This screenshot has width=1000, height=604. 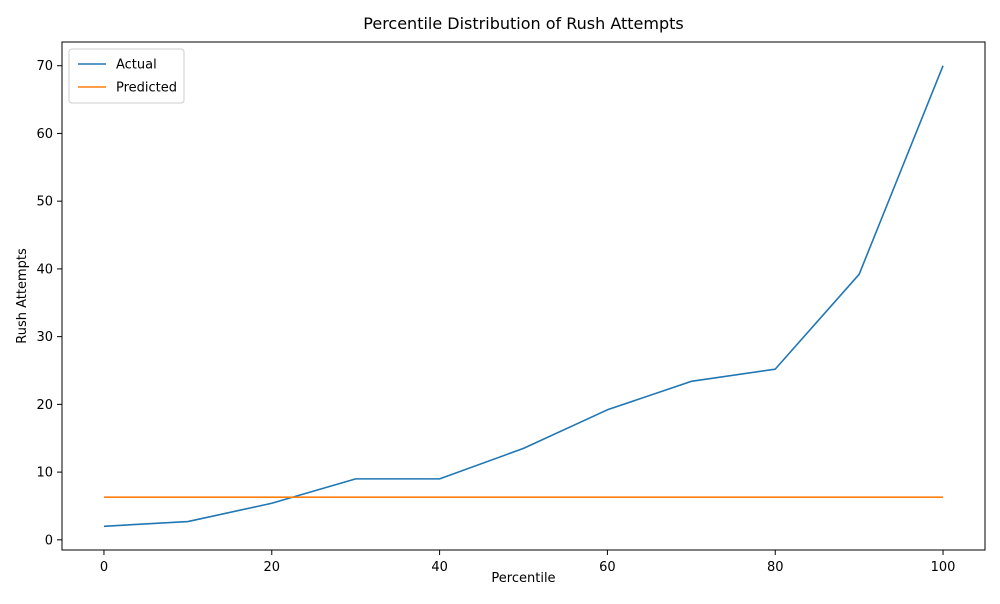 I want to click on legend: Actual Predicted, so click(x=126, y=76).